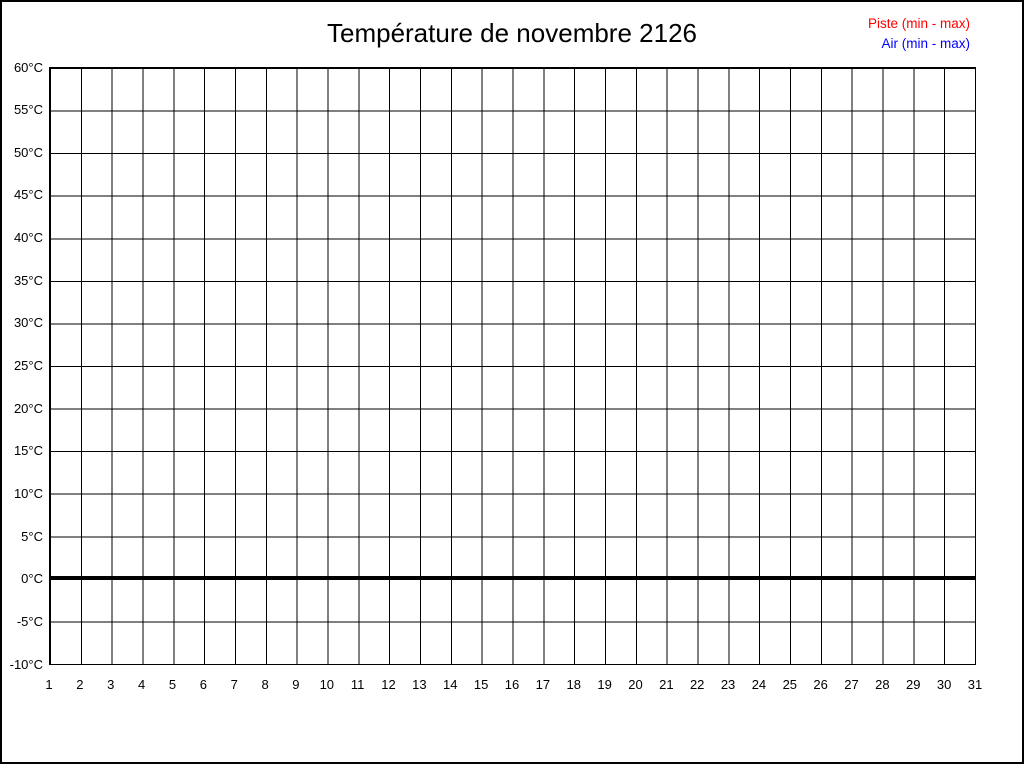  I want to click on x-tick-label: 19, so click(604, 684).